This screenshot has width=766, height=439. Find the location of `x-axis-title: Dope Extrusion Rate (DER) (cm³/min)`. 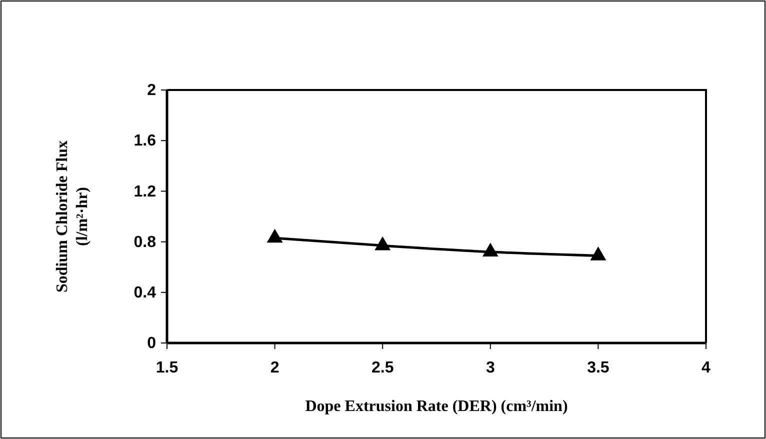

x-axis-title: Dope Extrusion Rate (DER) (cm³/min) is located at coordinates (436, 406).